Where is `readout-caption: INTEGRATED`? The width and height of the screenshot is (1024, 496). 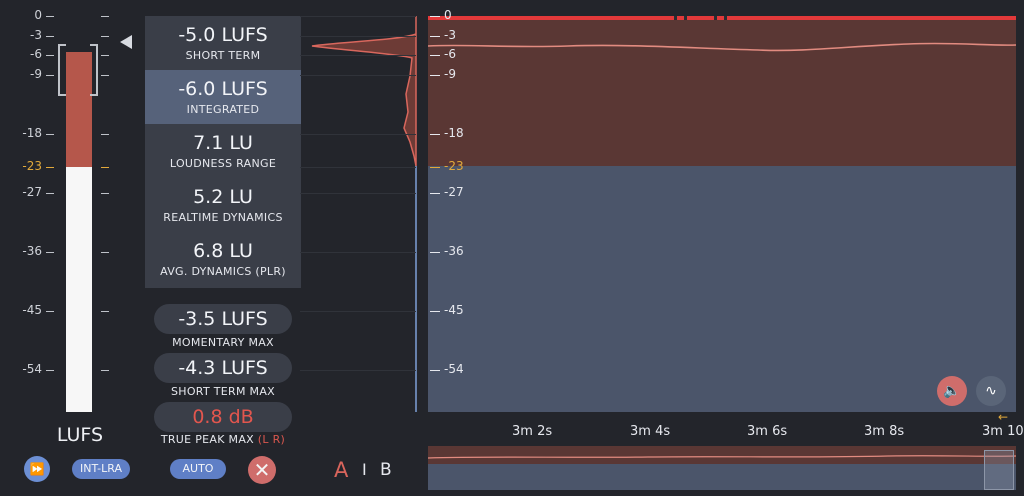 readout-caption: INTEGRATED is located at coordinates (223, 109).